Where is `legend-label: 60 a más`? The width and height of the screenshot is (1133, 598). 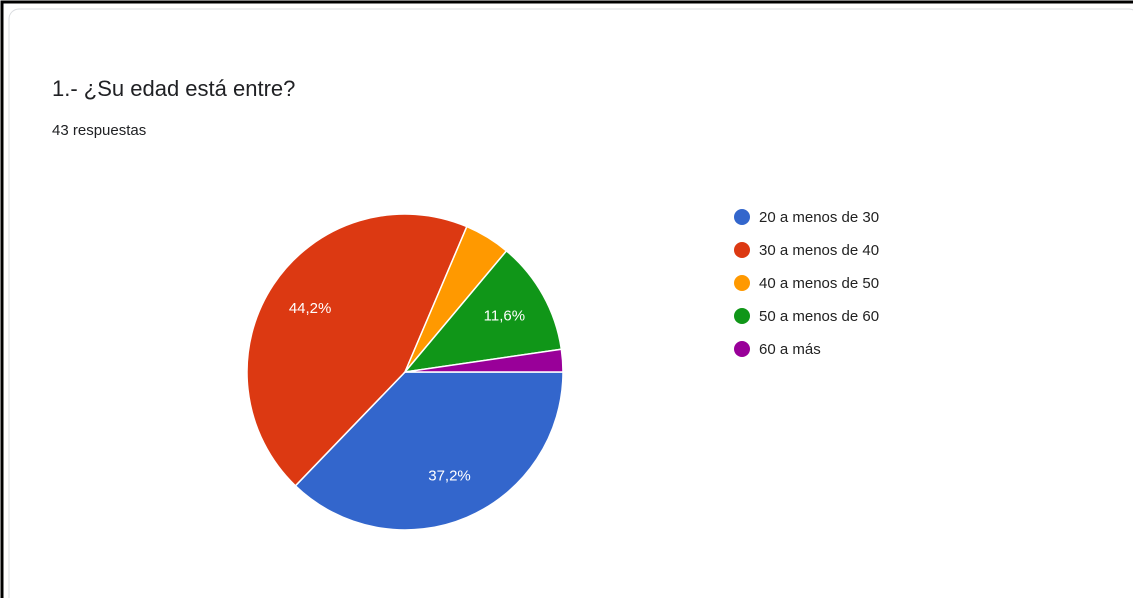 legend-label: 60 a más is located at coordinates (790, 349).